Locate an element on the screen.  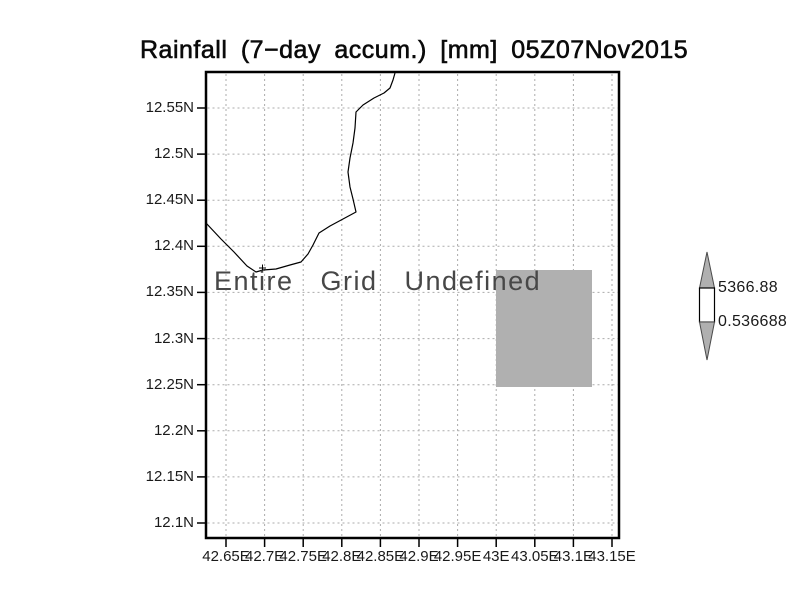
colorbar-up-arrow is located at coordinates (707, 270).